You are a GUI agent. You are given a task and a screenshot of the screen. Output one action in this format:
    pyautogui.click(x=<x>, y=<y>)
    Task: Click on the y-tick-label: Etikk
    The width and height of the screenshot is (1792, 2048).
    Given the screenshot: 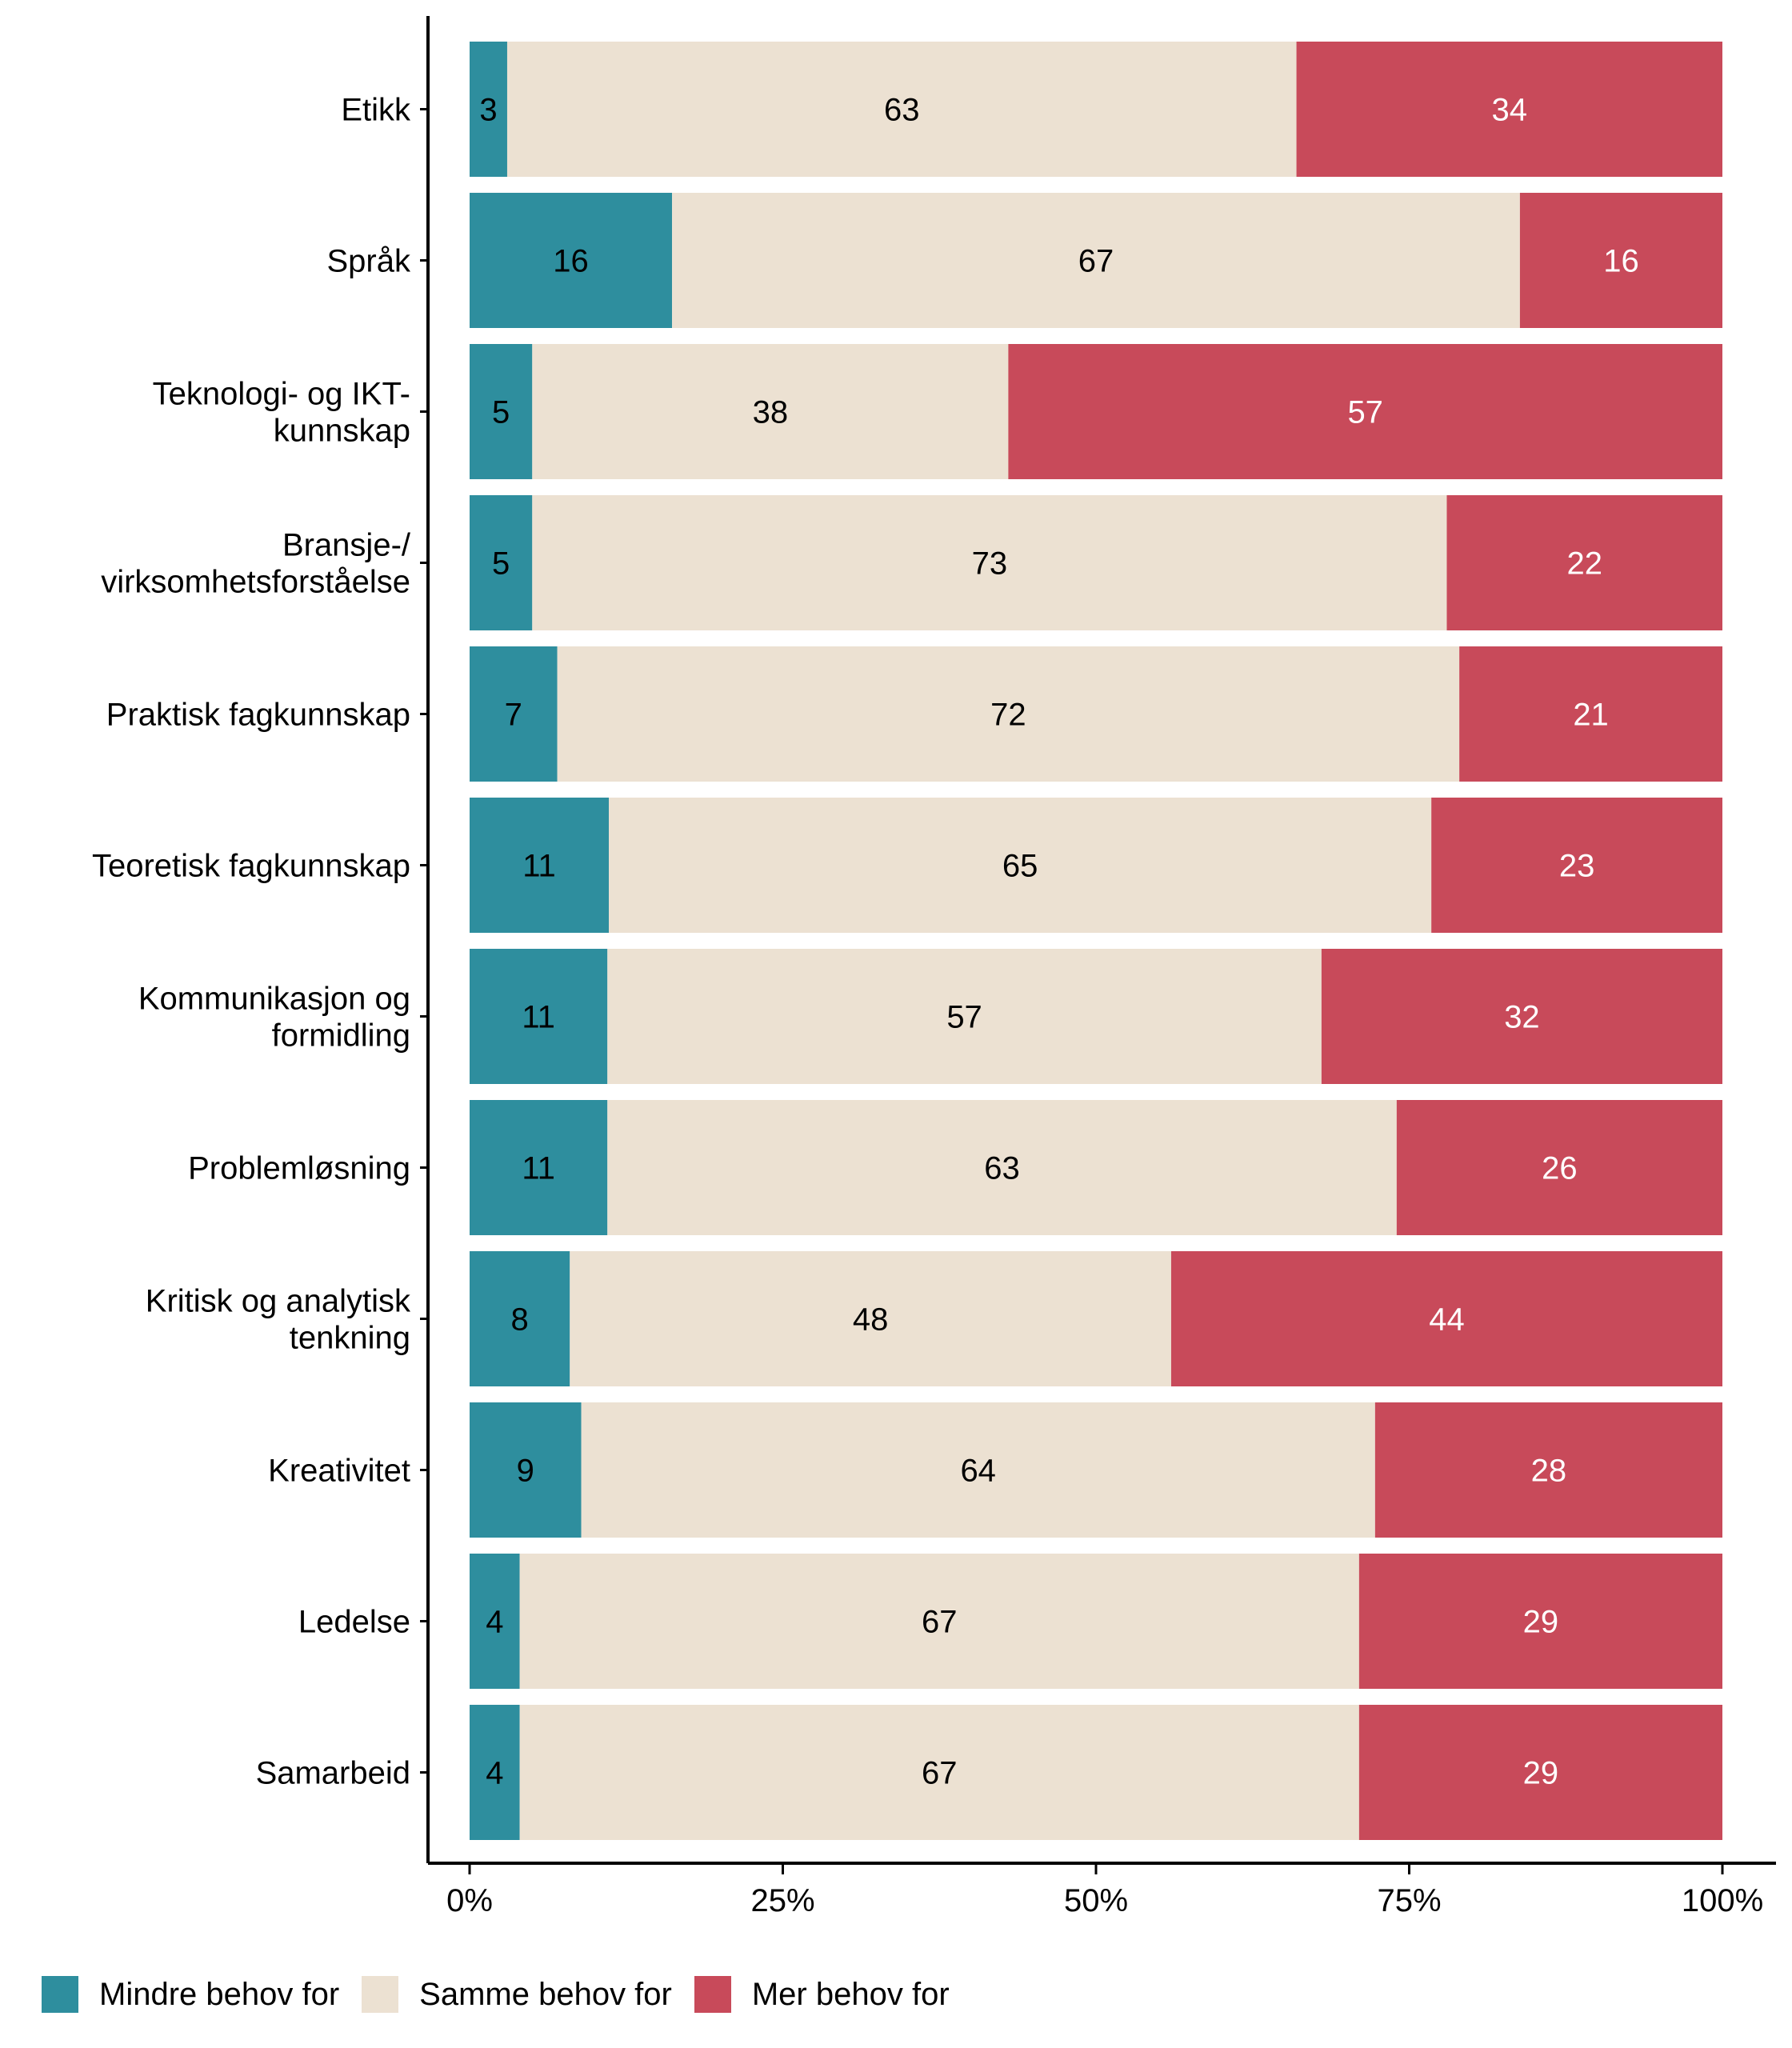 What is the action you would take?
    pyautogui.click(x=376, y=110)
    